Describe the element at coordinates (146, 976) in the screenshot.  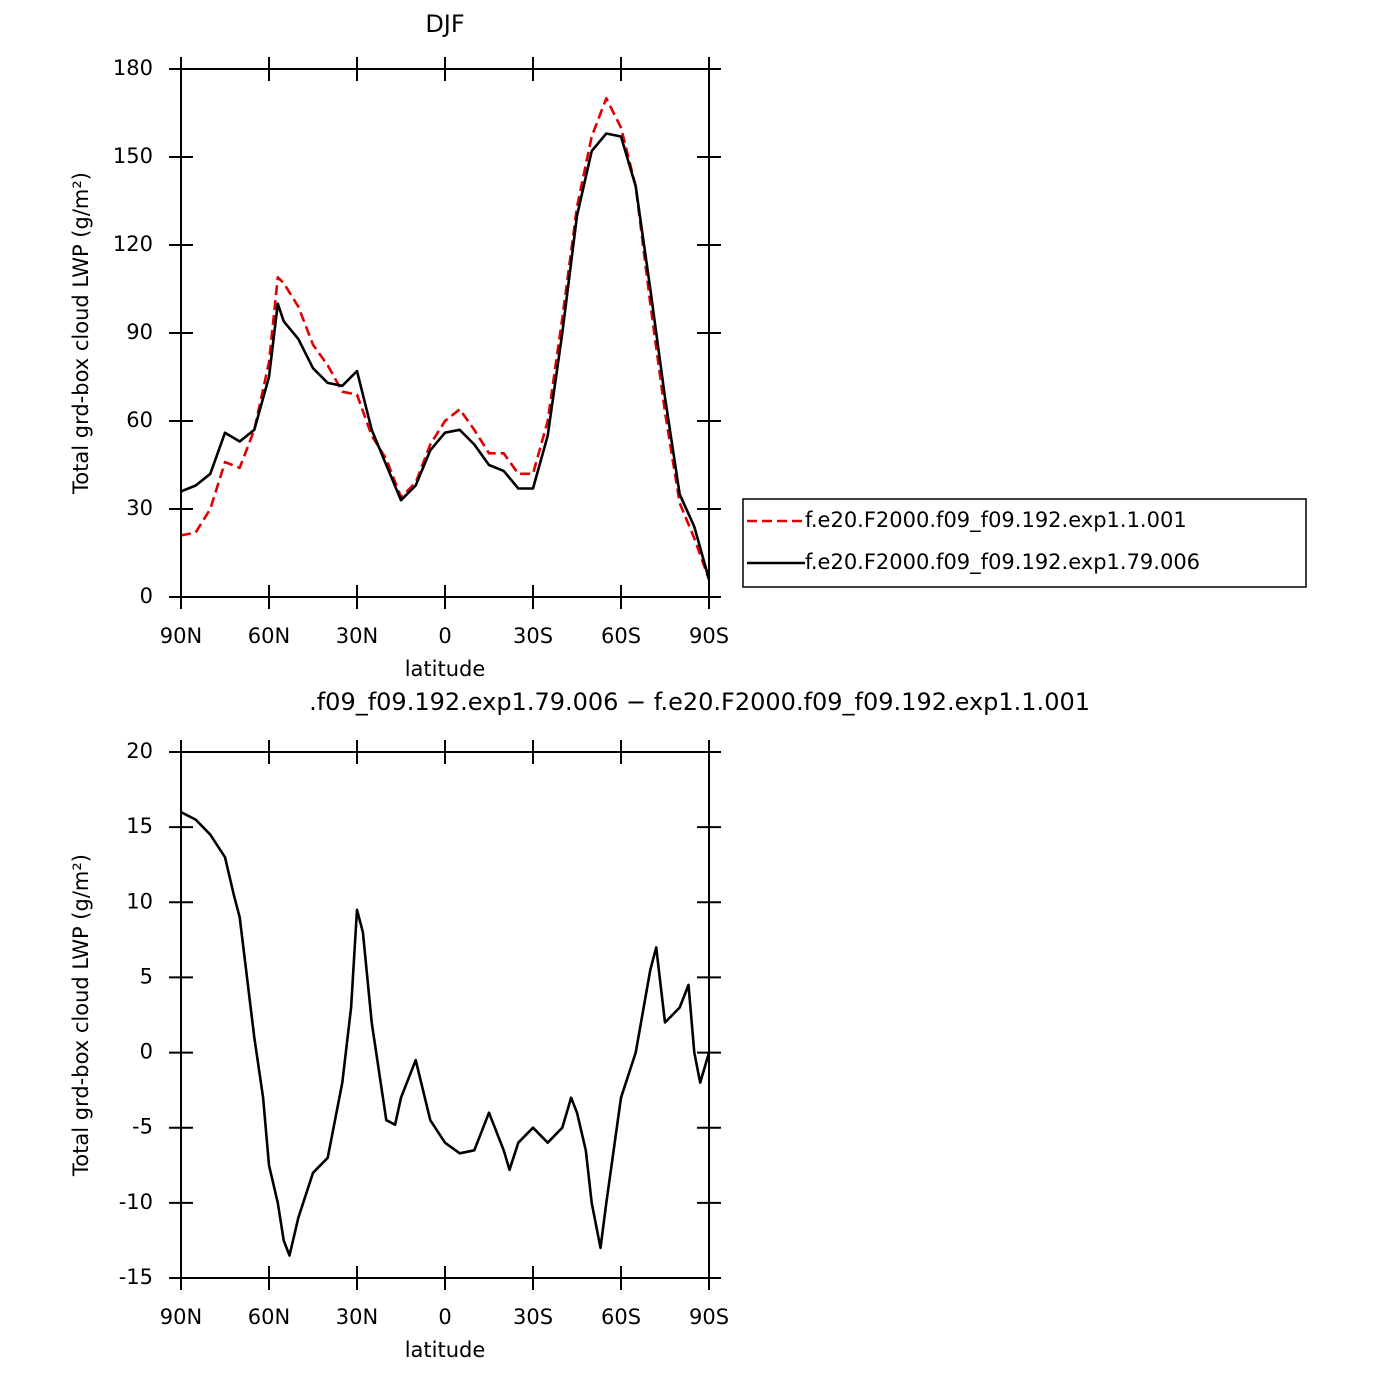
I see `y-tick-label: 5` at that location.